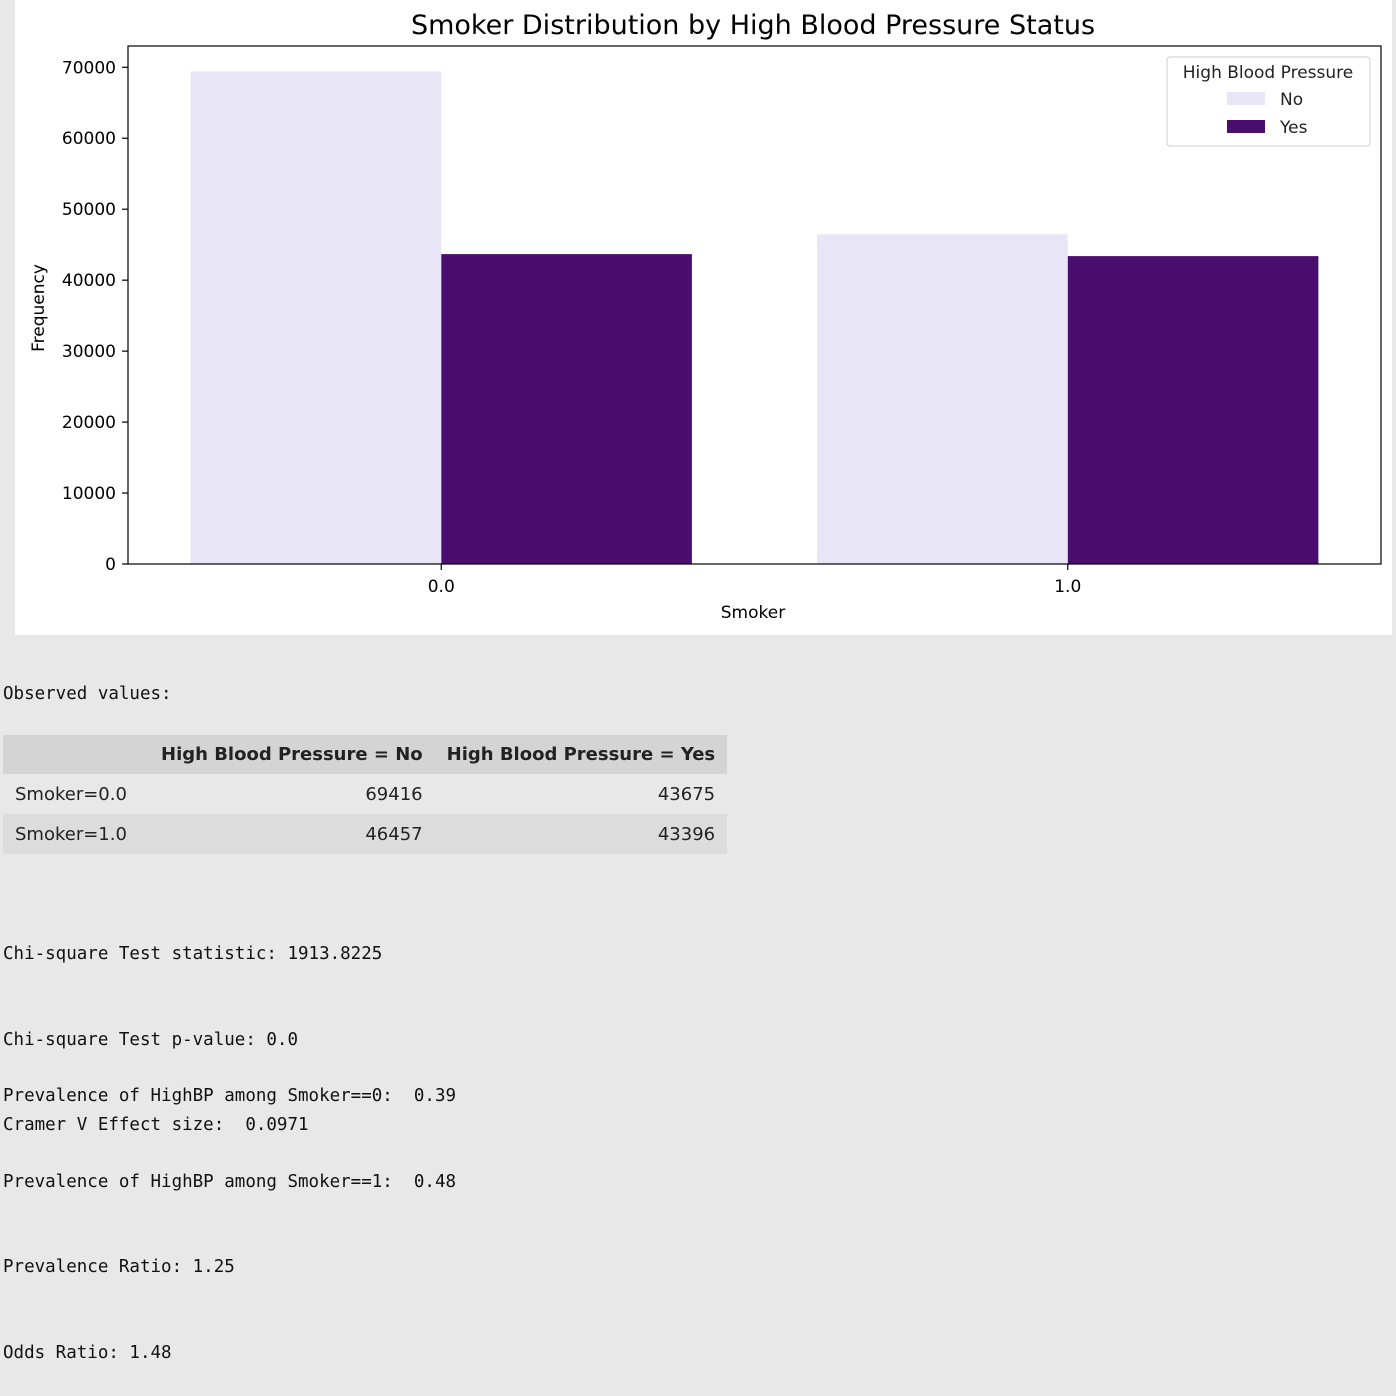 The image size is (1396, 1396). I want to click on table-header-corner, so click(76, 754).